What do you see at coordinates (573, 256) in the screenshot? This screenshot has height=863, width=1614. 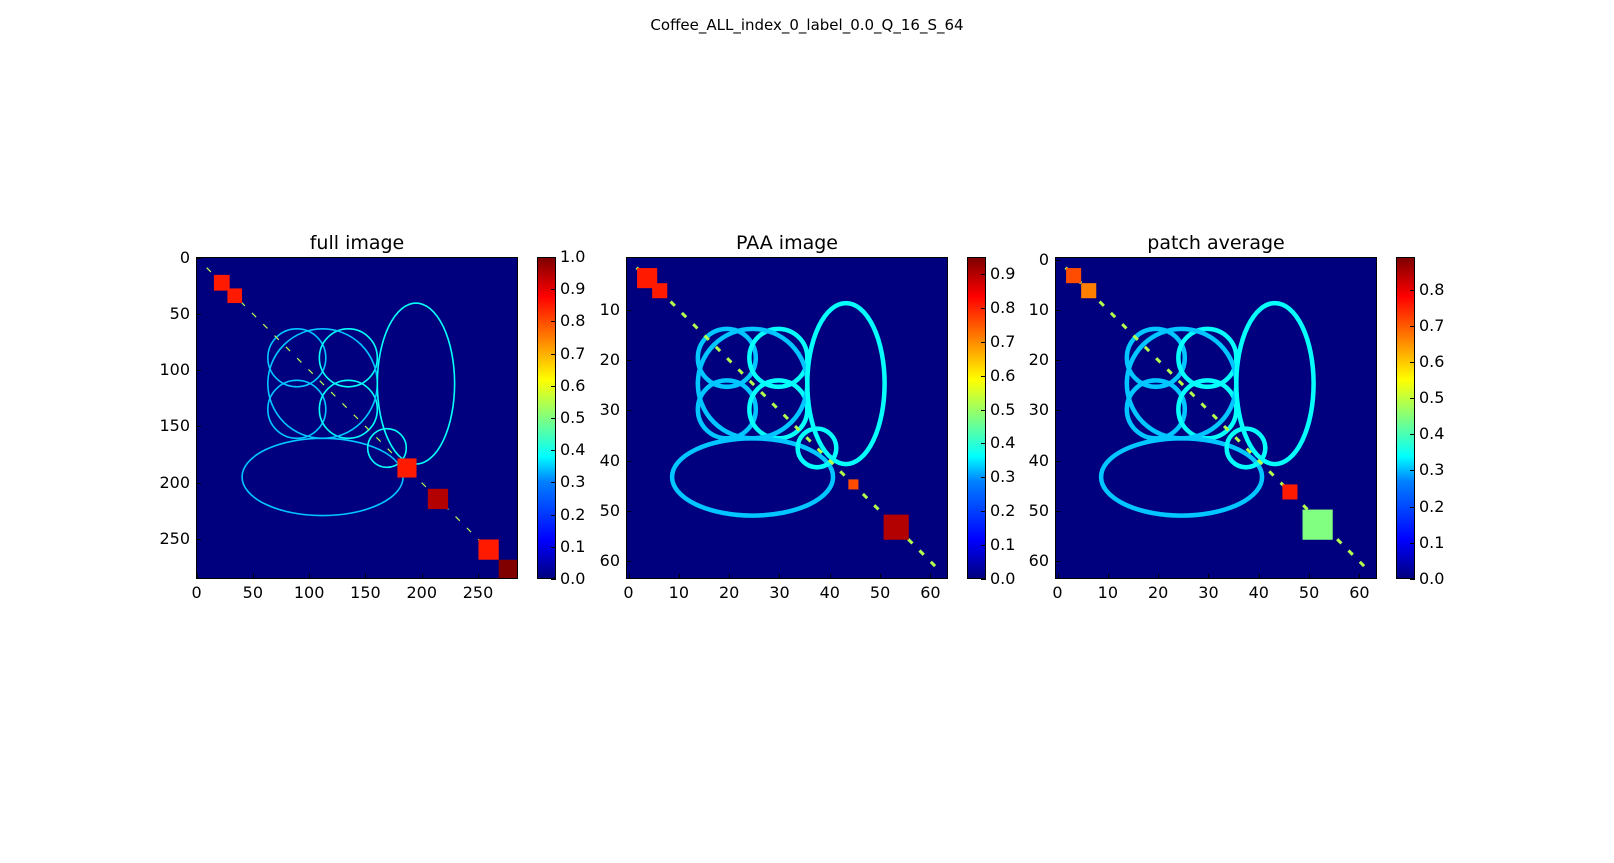 I see `colorbar-tick-label: 1.0` at bounding box center [573, 256].